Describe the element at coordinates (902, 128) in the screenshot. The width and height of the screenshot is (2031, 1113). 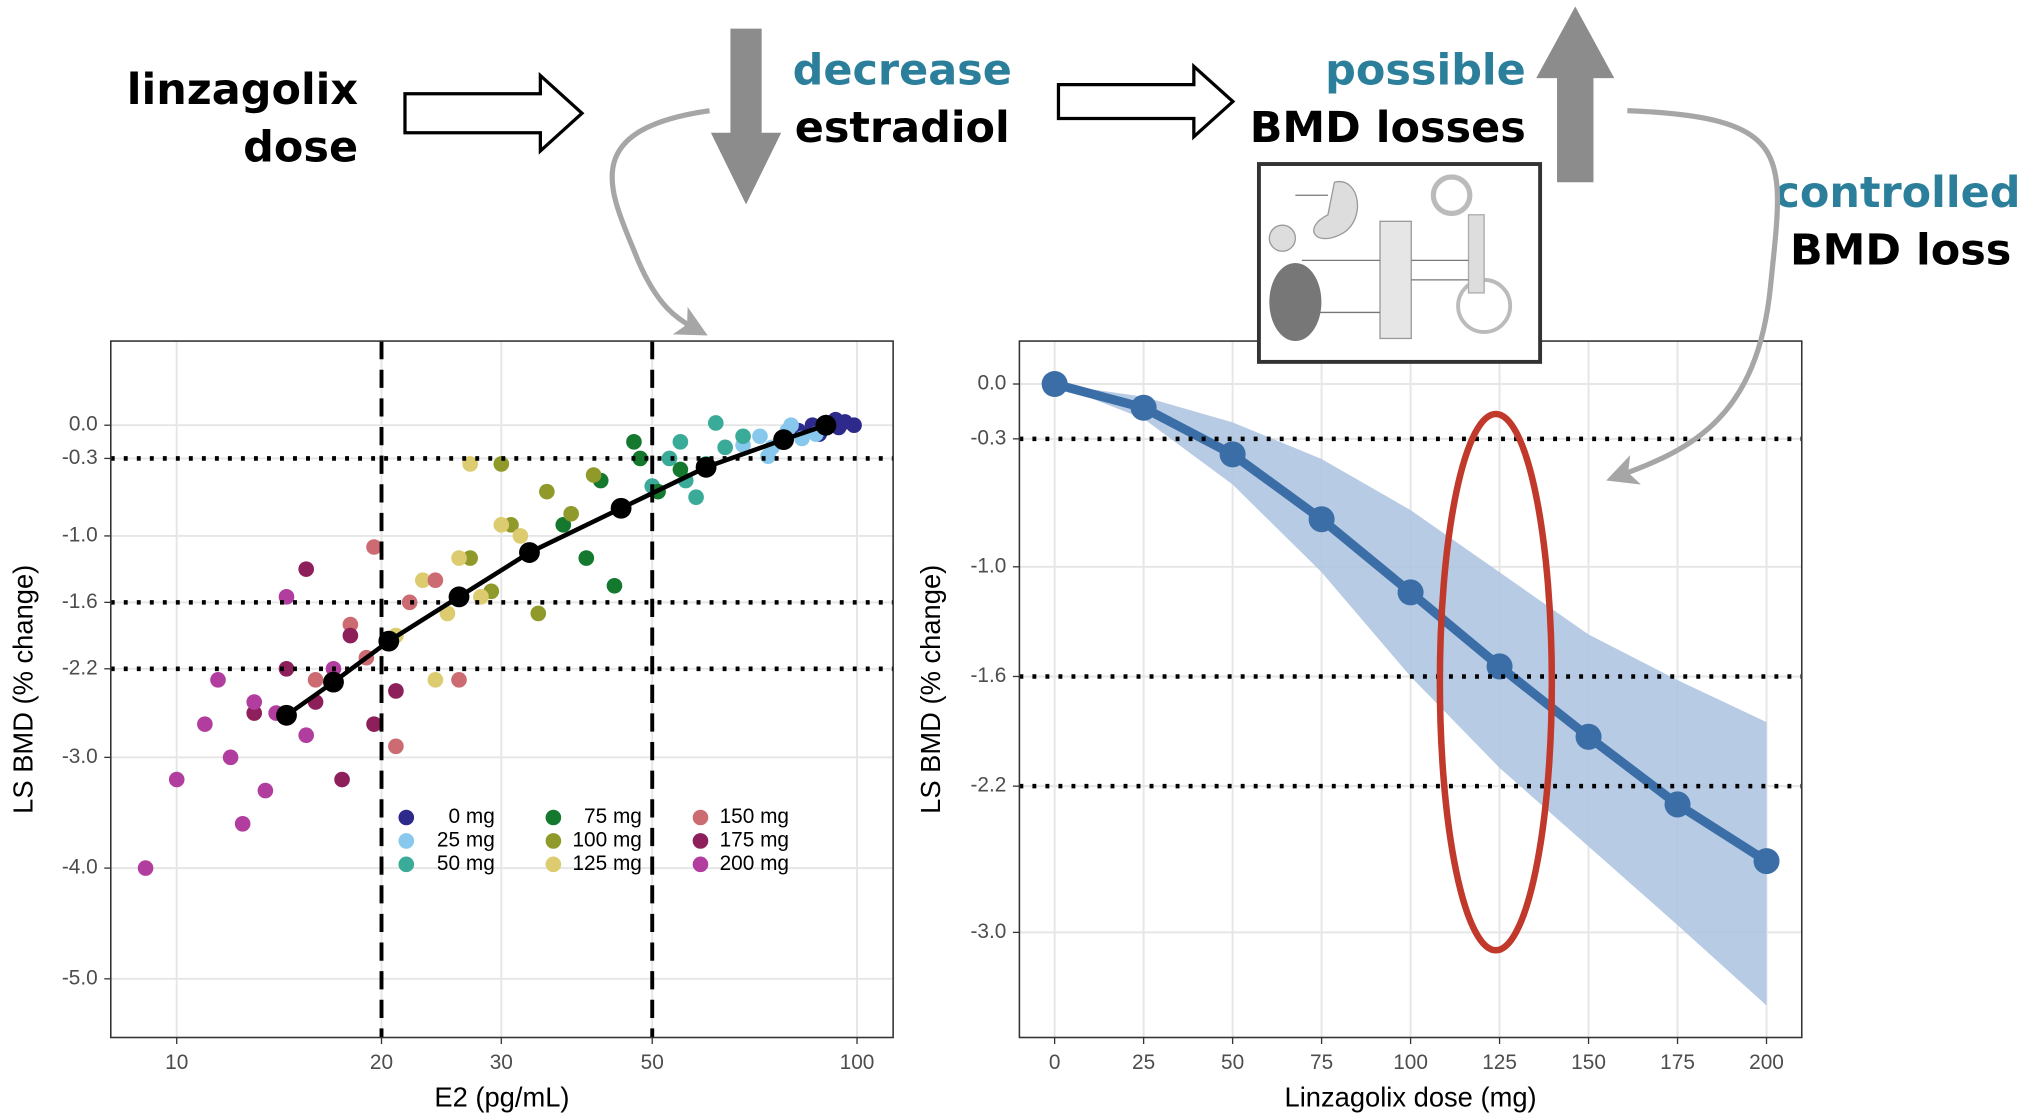
I see `flow-text: estradiol` at that location.